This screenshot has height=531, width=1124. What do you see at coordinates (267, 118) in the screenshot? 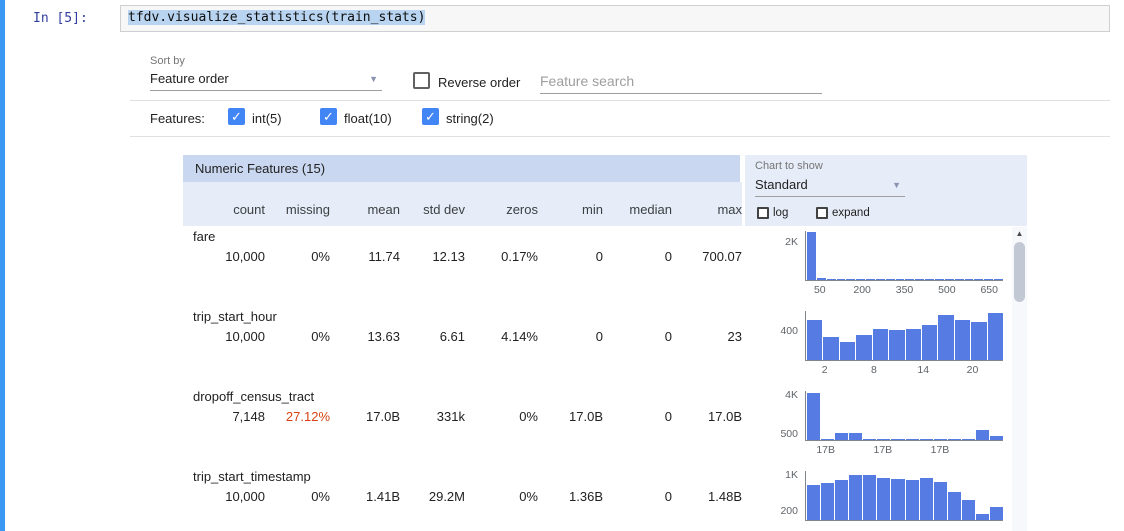
I see `feature-filter-int-label: int(5)` at bounding box center [267, 118].